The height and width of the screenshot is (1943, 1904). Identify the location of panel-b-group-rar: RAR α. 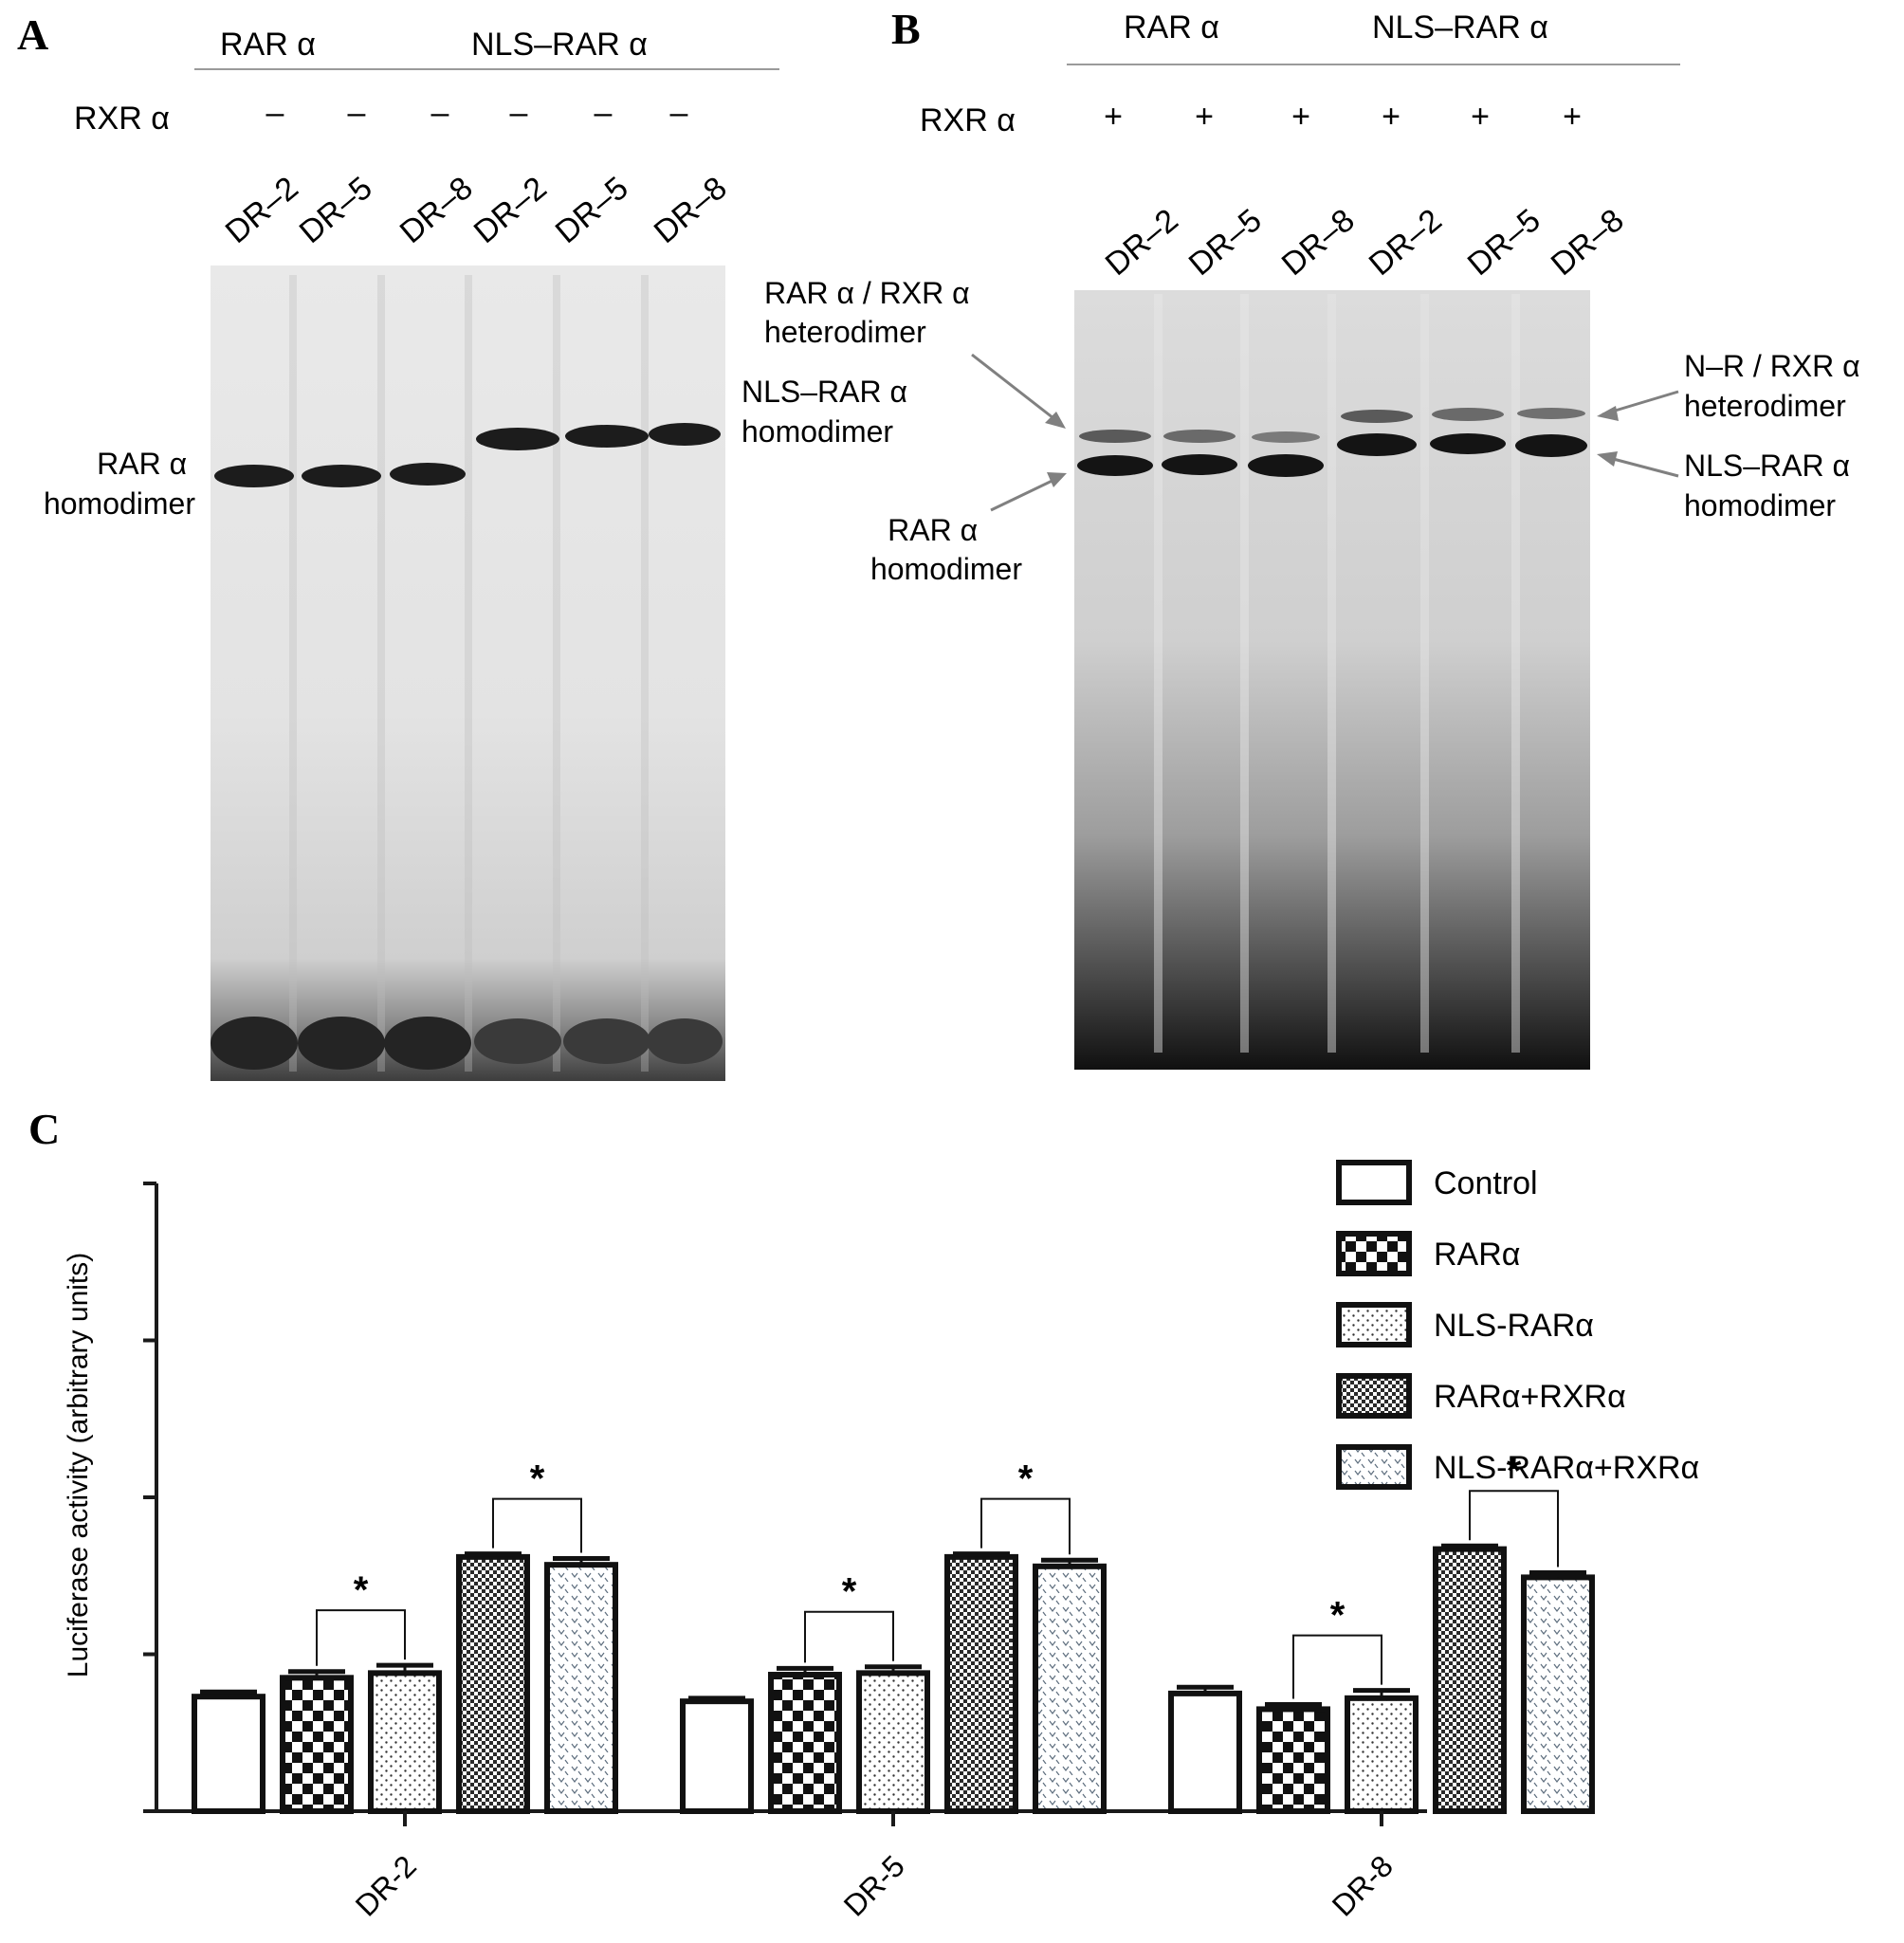
(1172, 27).